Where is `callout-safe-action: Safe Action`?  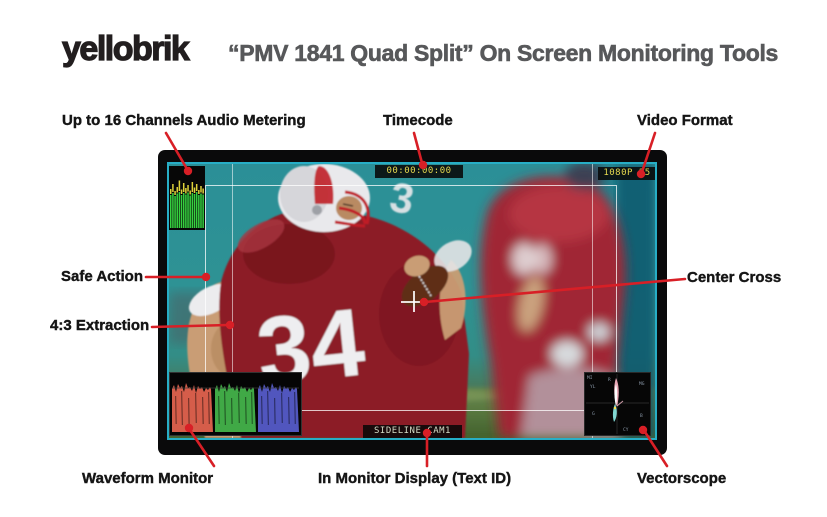 callout-safe-action: Safe Action is located at coordinates (102, 276).